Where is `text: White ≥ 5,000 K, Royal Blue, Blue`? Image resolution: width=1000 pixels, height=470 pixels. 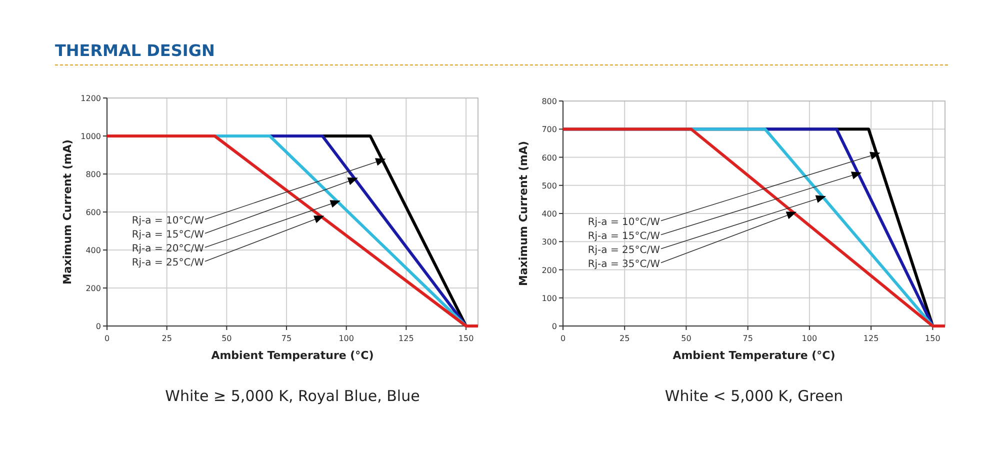 text: White ≥ 5,000 K, Royal Blue, Blue is located at coordinates (292, 396).